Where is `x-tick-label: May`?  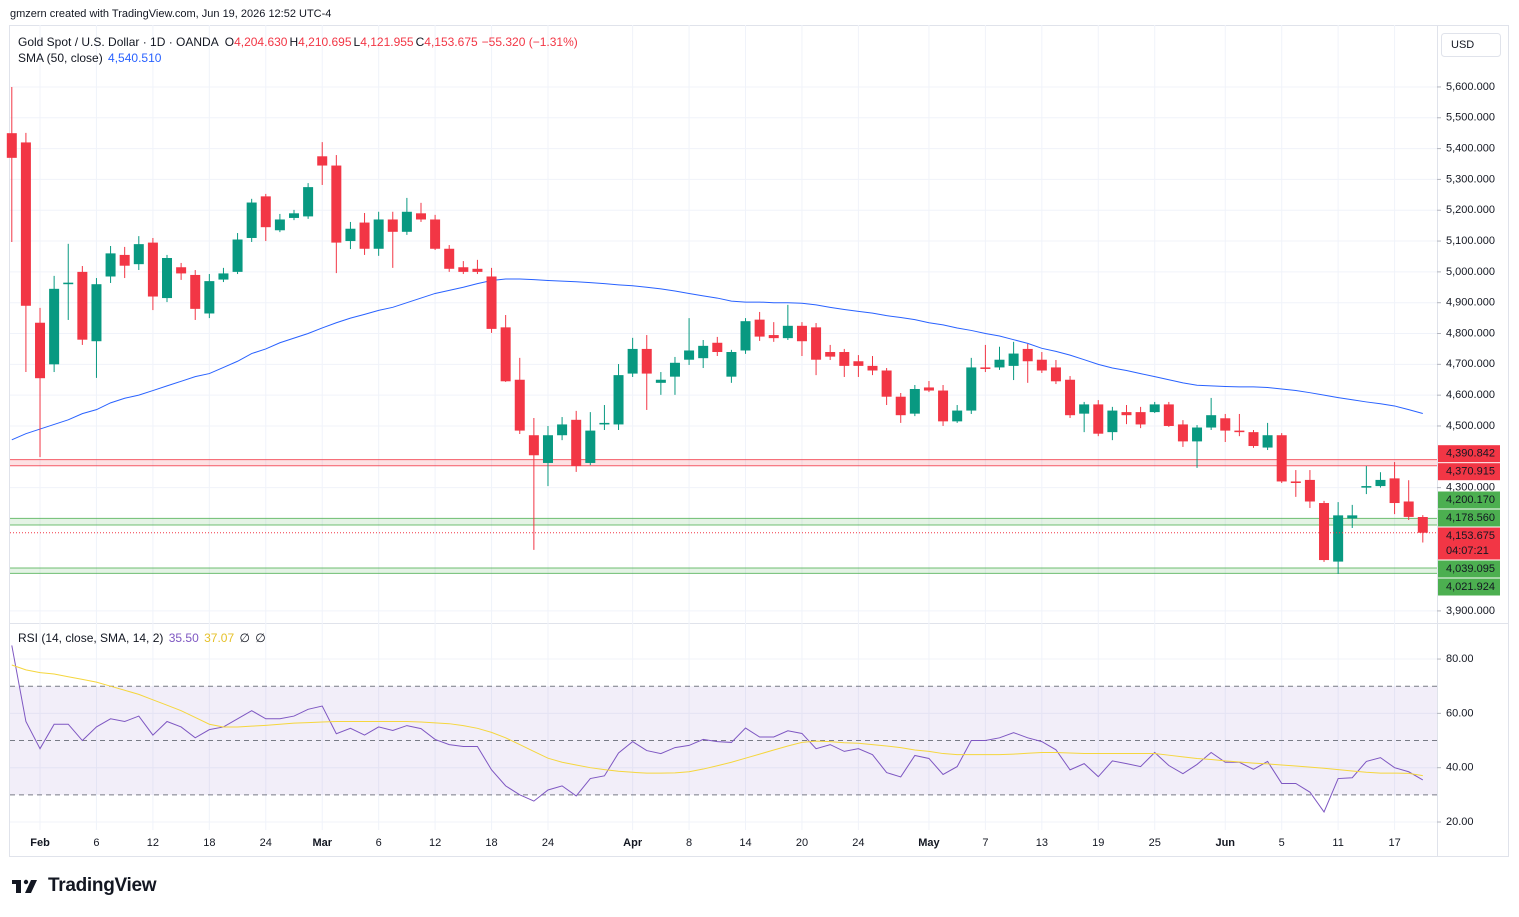 x-tick-label: May is located at coordinates (929, 843).